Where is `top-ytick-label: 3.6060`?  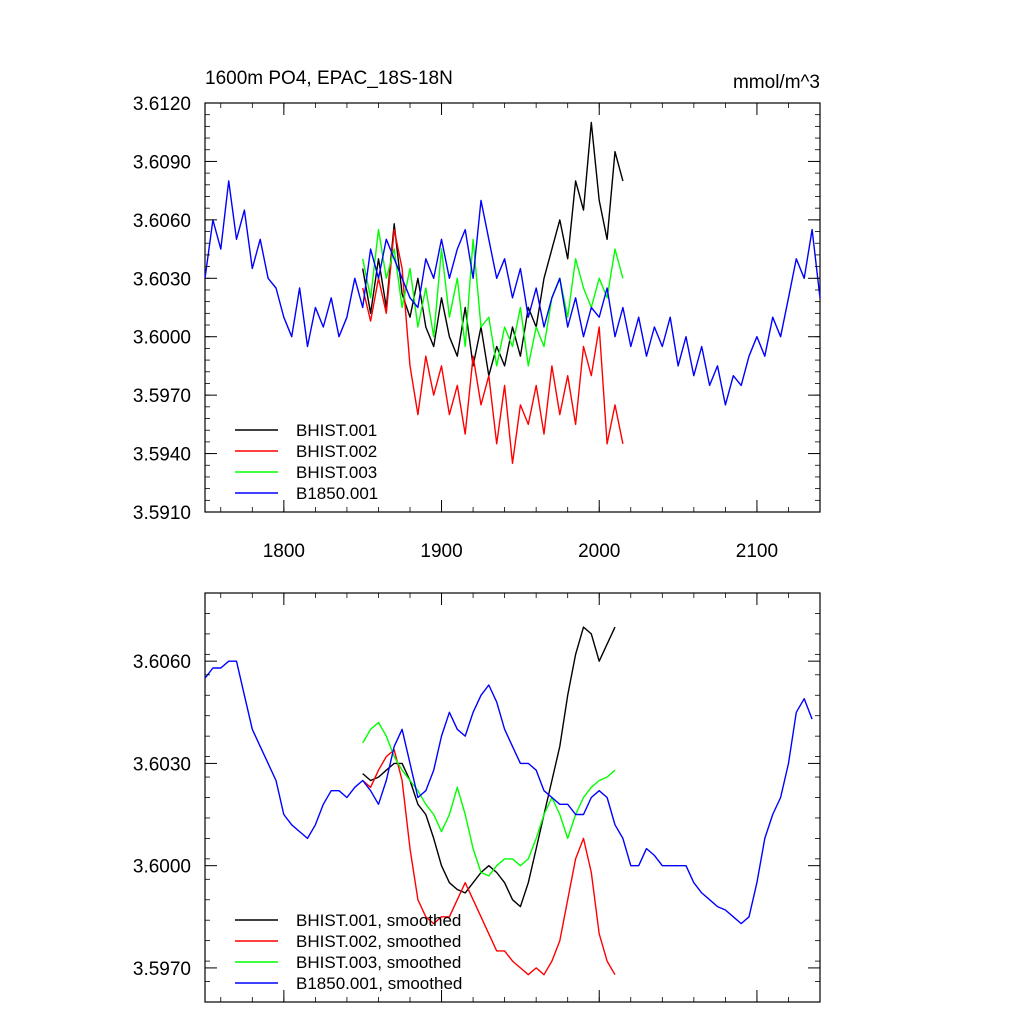
top-ytick-label: 3.6060 is located at coordinates (162, 221).